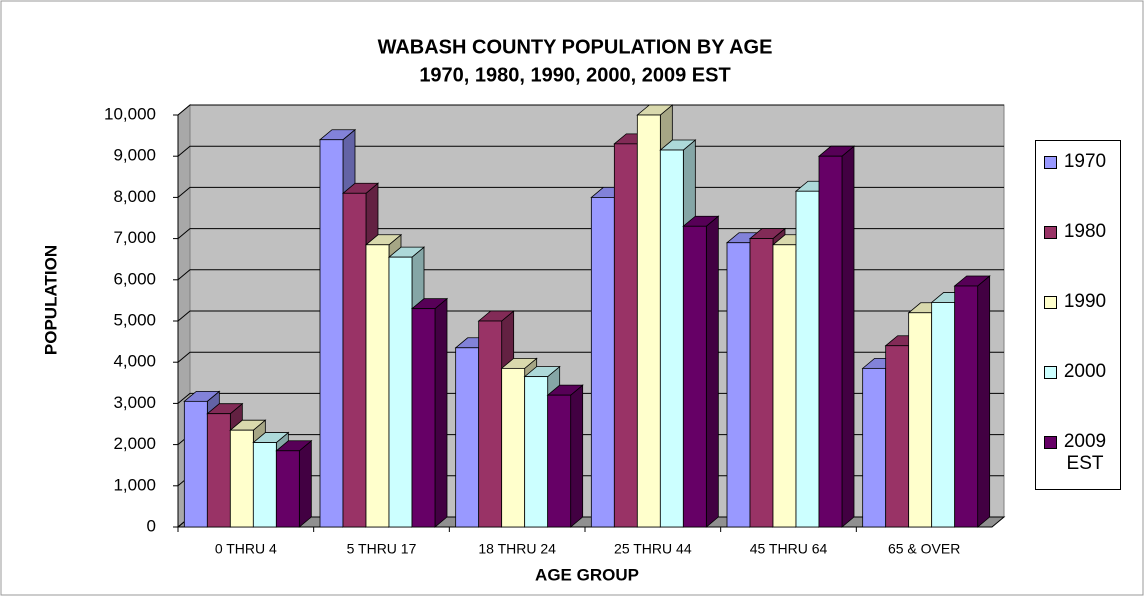 This screenshot has width=1146, height=597. What do you see at coordinates (924, 549) in the screenshot?
I see `x-tick-label: 65 & OVER` at bounding box center [924, 549].